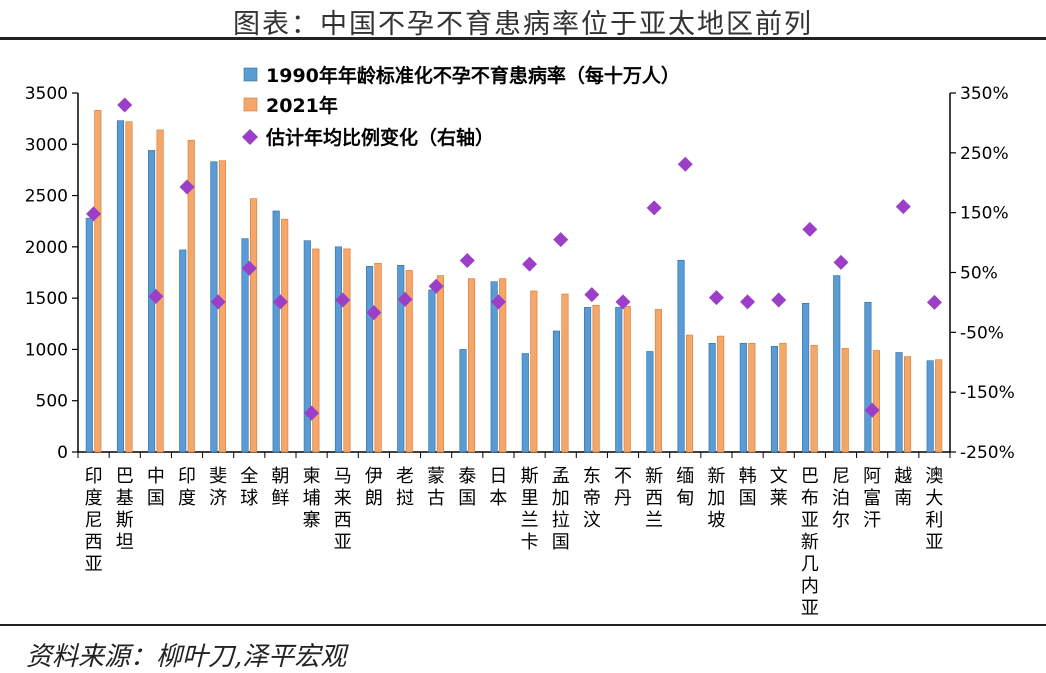 Image resolution: width=1046 pixels, height=673 pixels. Describe the element at coordinates (779, 487) in the screenshot. I see `x-tick-label: 文莱` at that location.